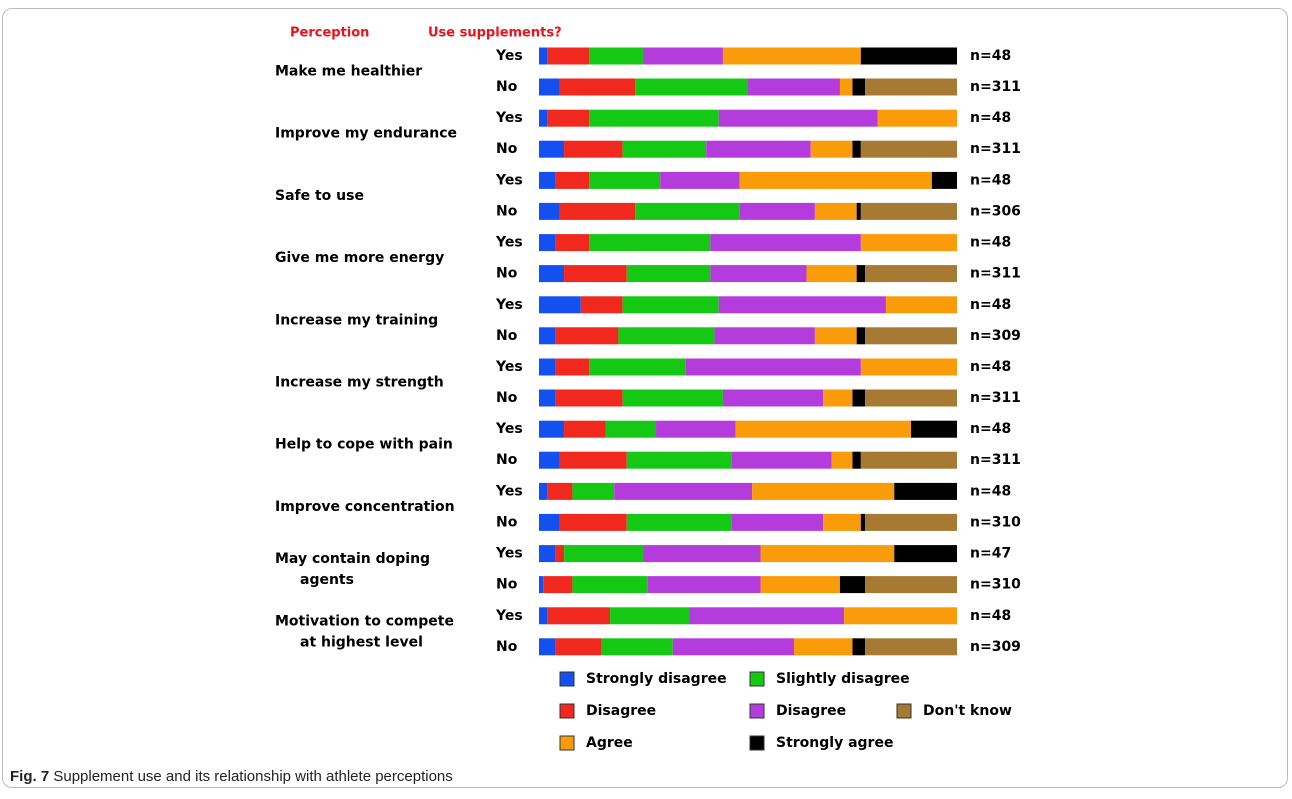 This screenshot has height=799, width=1292. Describe the element at coordinates (366, 134) in the screenshot. I see `category-label: Improve my endurance` at that location.